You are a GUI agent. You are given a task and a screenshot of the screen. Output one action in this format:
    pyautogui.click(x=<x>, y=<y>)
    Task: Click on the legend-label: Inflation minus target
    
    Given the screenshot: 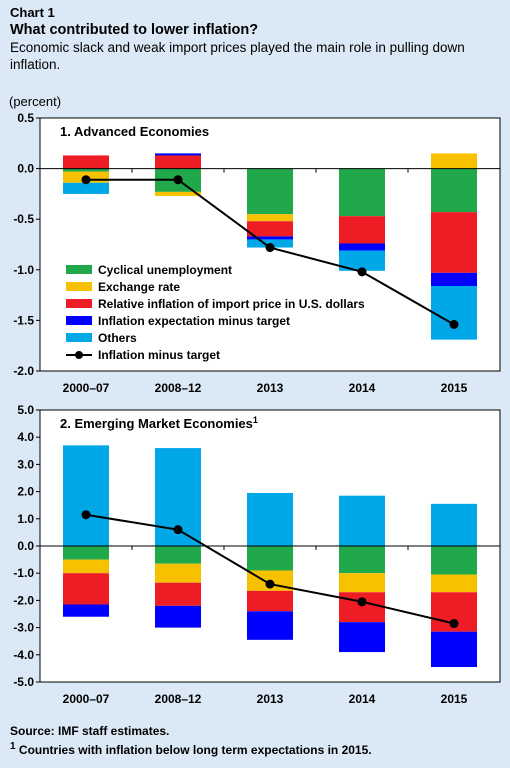 What is the action you would take?
    pyautogui.click(x=159, y=355)
    